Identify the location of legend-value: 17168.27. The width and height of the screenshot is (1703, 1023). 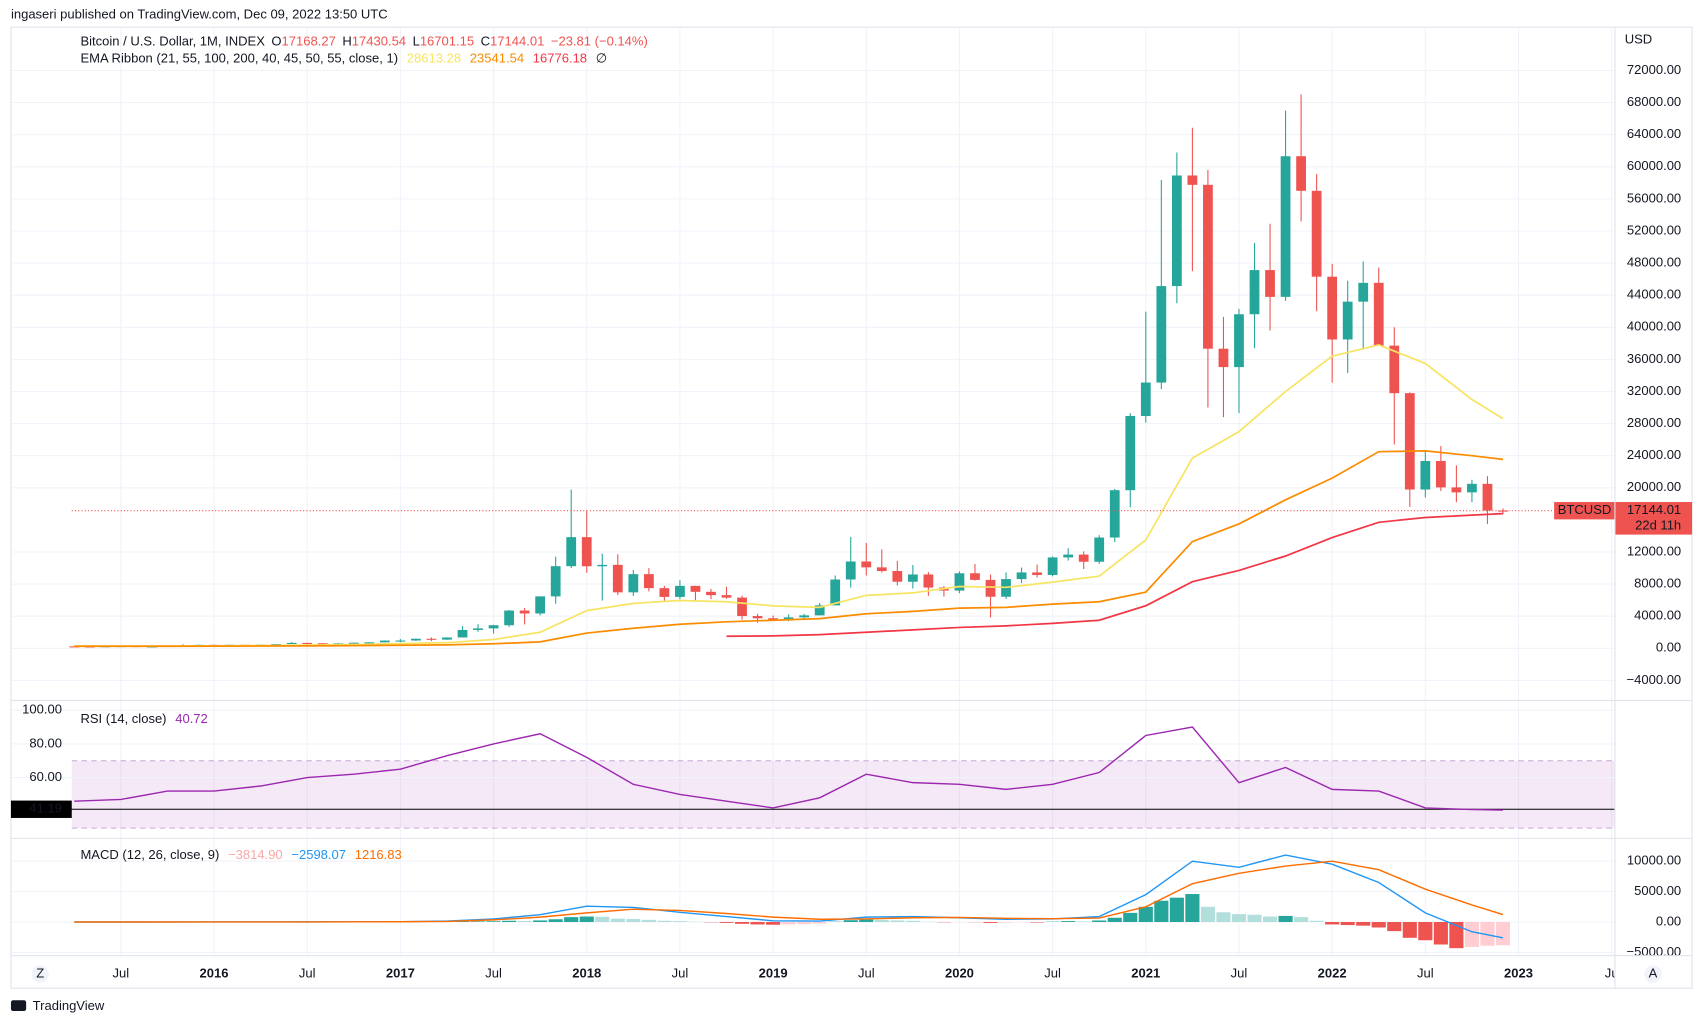
(309, 41).